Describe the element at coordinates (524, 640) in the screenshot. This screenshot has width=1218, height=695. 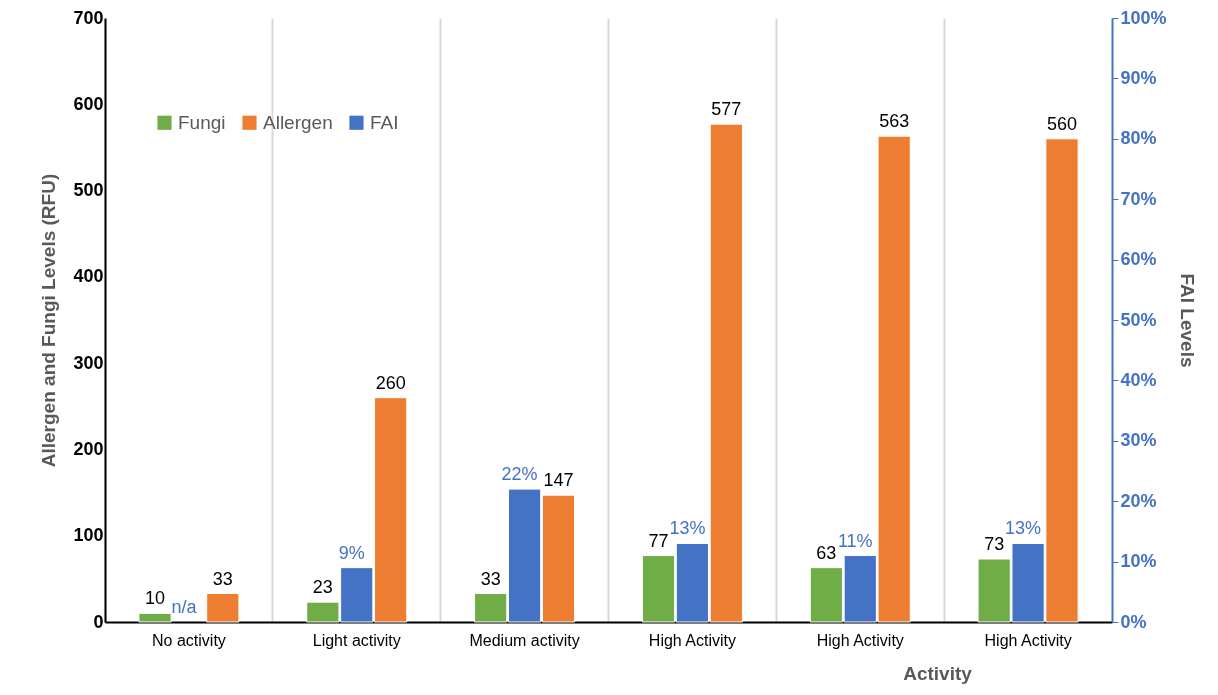
I see `x-tick-label: Medium activity` at that location.